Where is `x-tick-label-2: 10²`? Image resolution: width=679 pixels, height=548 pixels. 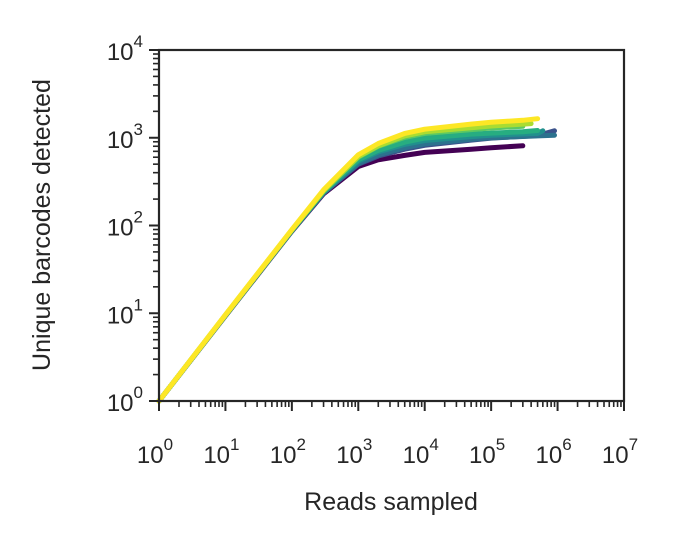 x-tick-label-2: 10² is located at coordinates (288, 452).